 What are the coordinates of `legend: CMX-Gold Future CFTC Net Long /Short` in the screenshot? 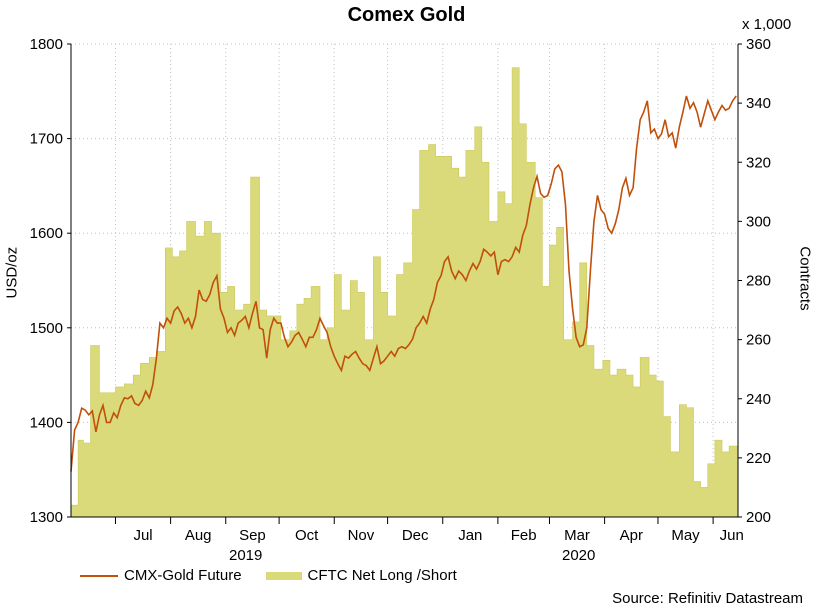 It's located at (280, 575).